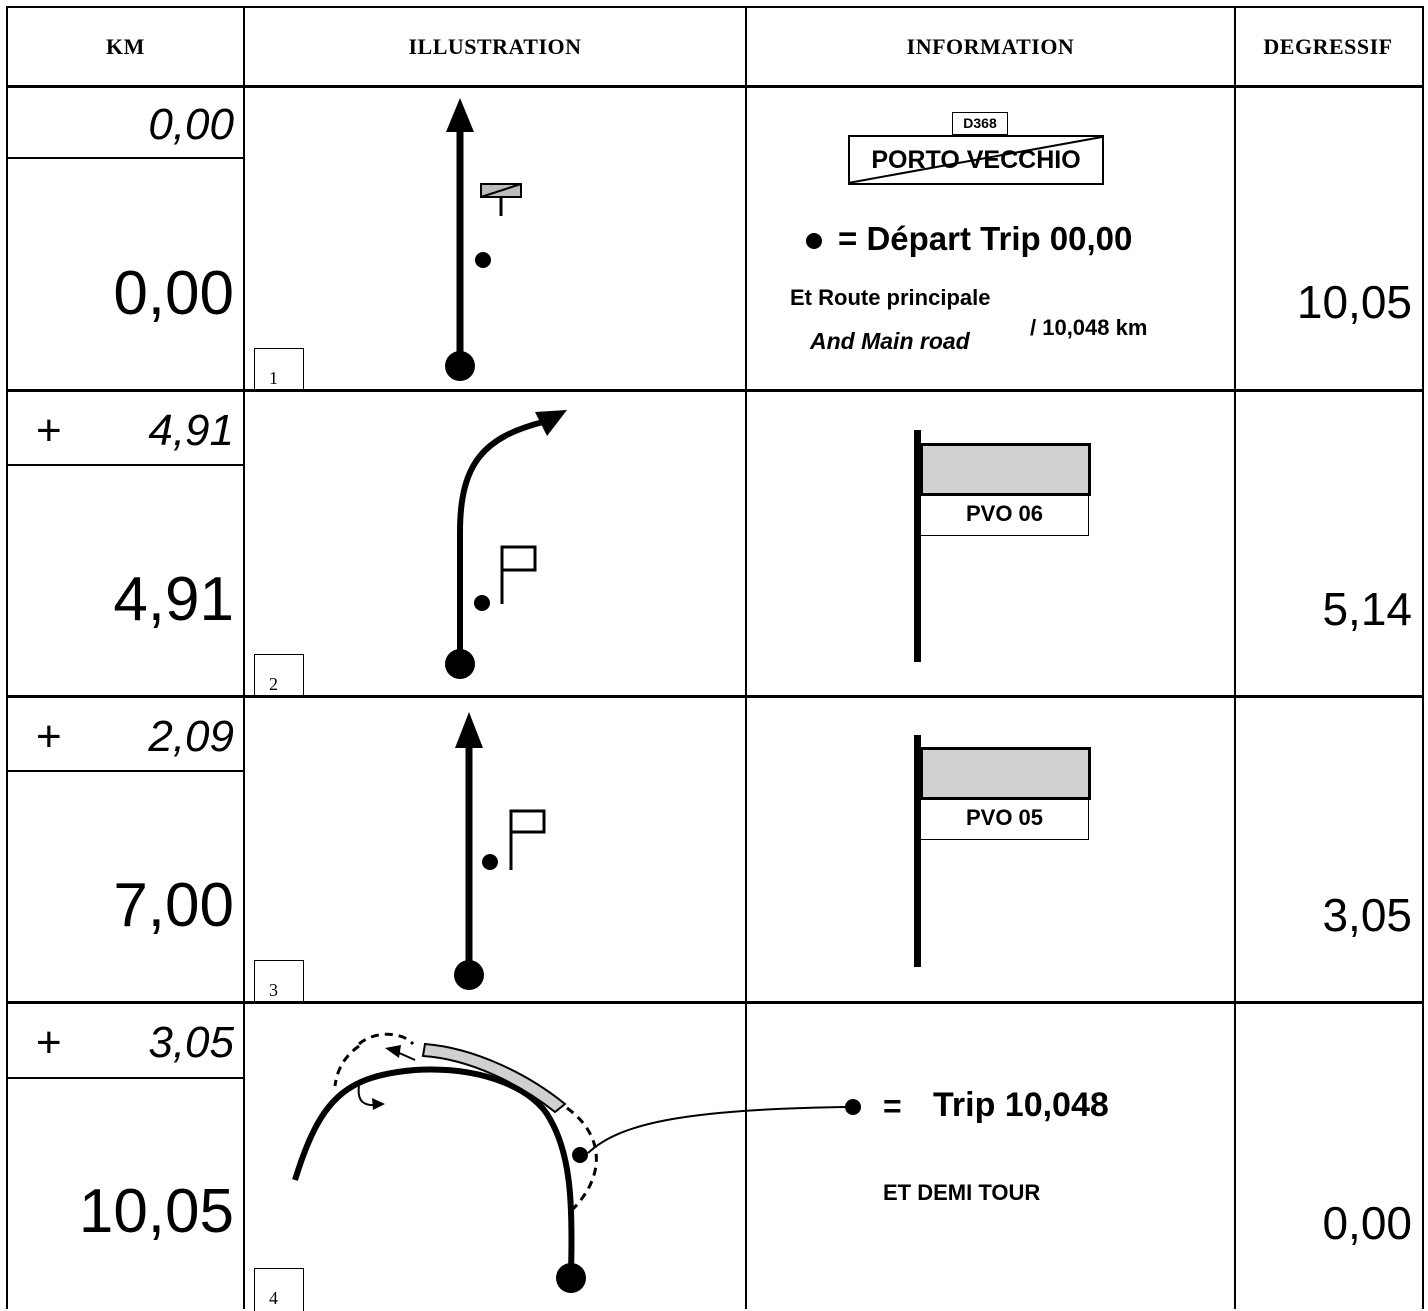 The width and height of the screenshot is (1428, 1311). I want to click on header-degressif: DEGRESSIF, so click(1328, 46).